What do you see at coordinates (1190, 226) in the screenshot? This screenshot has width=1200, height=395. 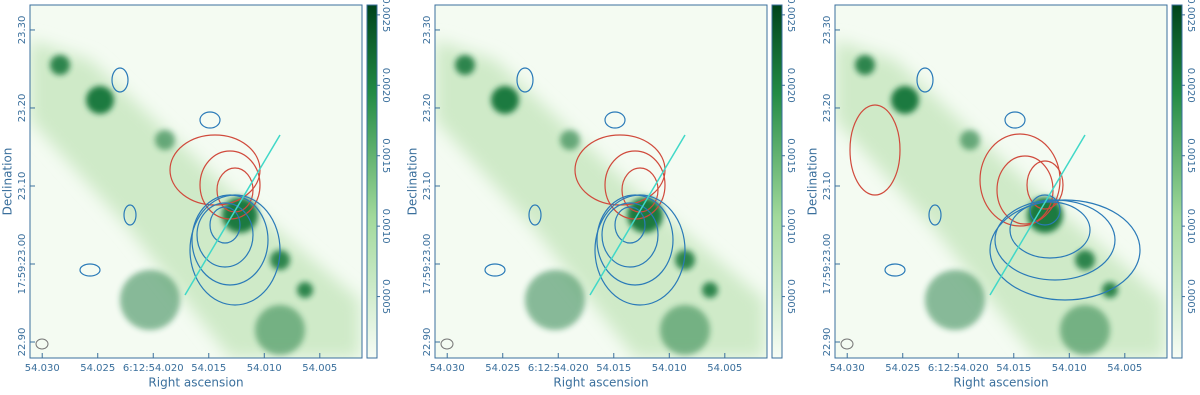 I see `colorbar-tick-label: 0.0010` at bounding box center [1190, 226].